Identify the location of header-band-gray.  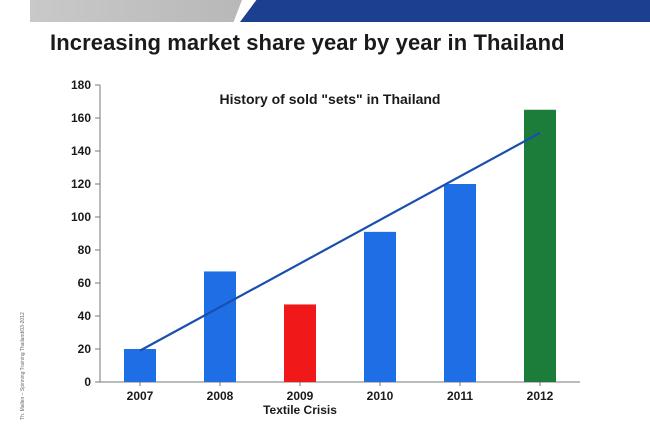
(136, 11).